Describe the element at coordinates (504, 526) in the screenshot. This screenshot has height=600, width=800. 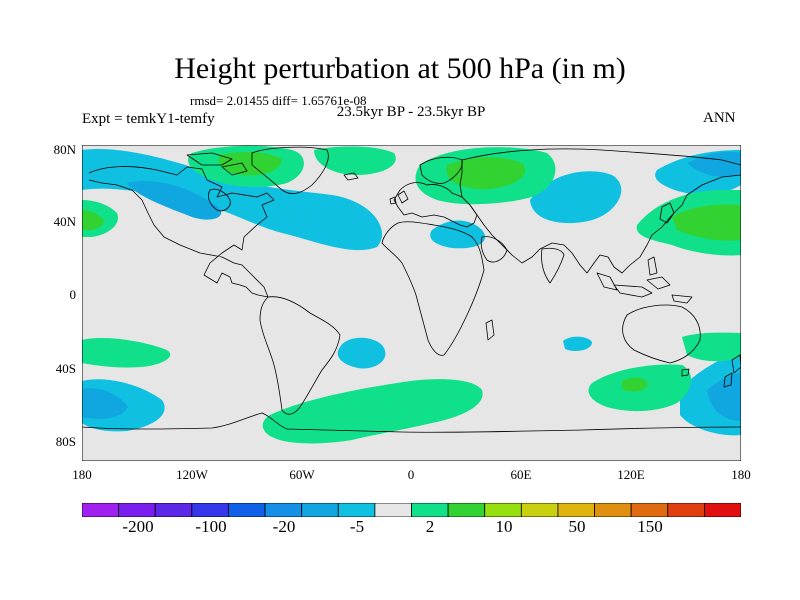
I see `colorbar-label: 10` at that location.